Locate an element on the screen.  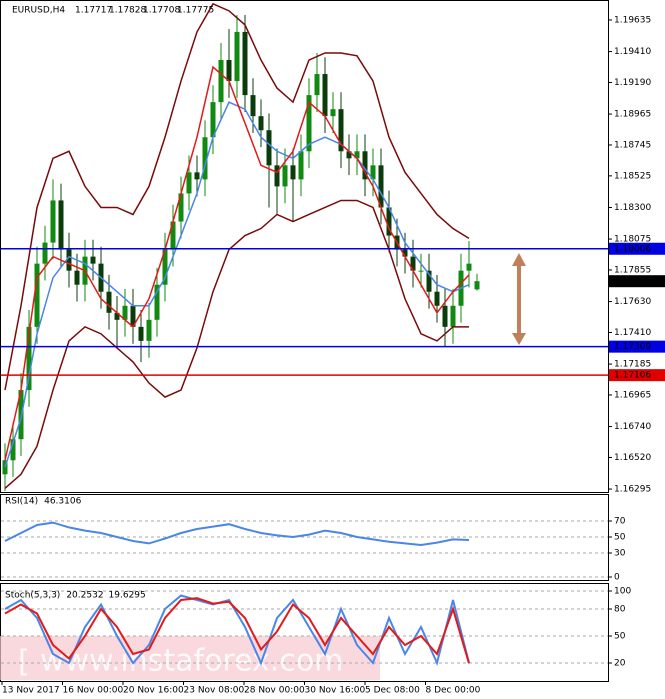
ohlc-value: 1.17828 is located at coordinates (127, 11).